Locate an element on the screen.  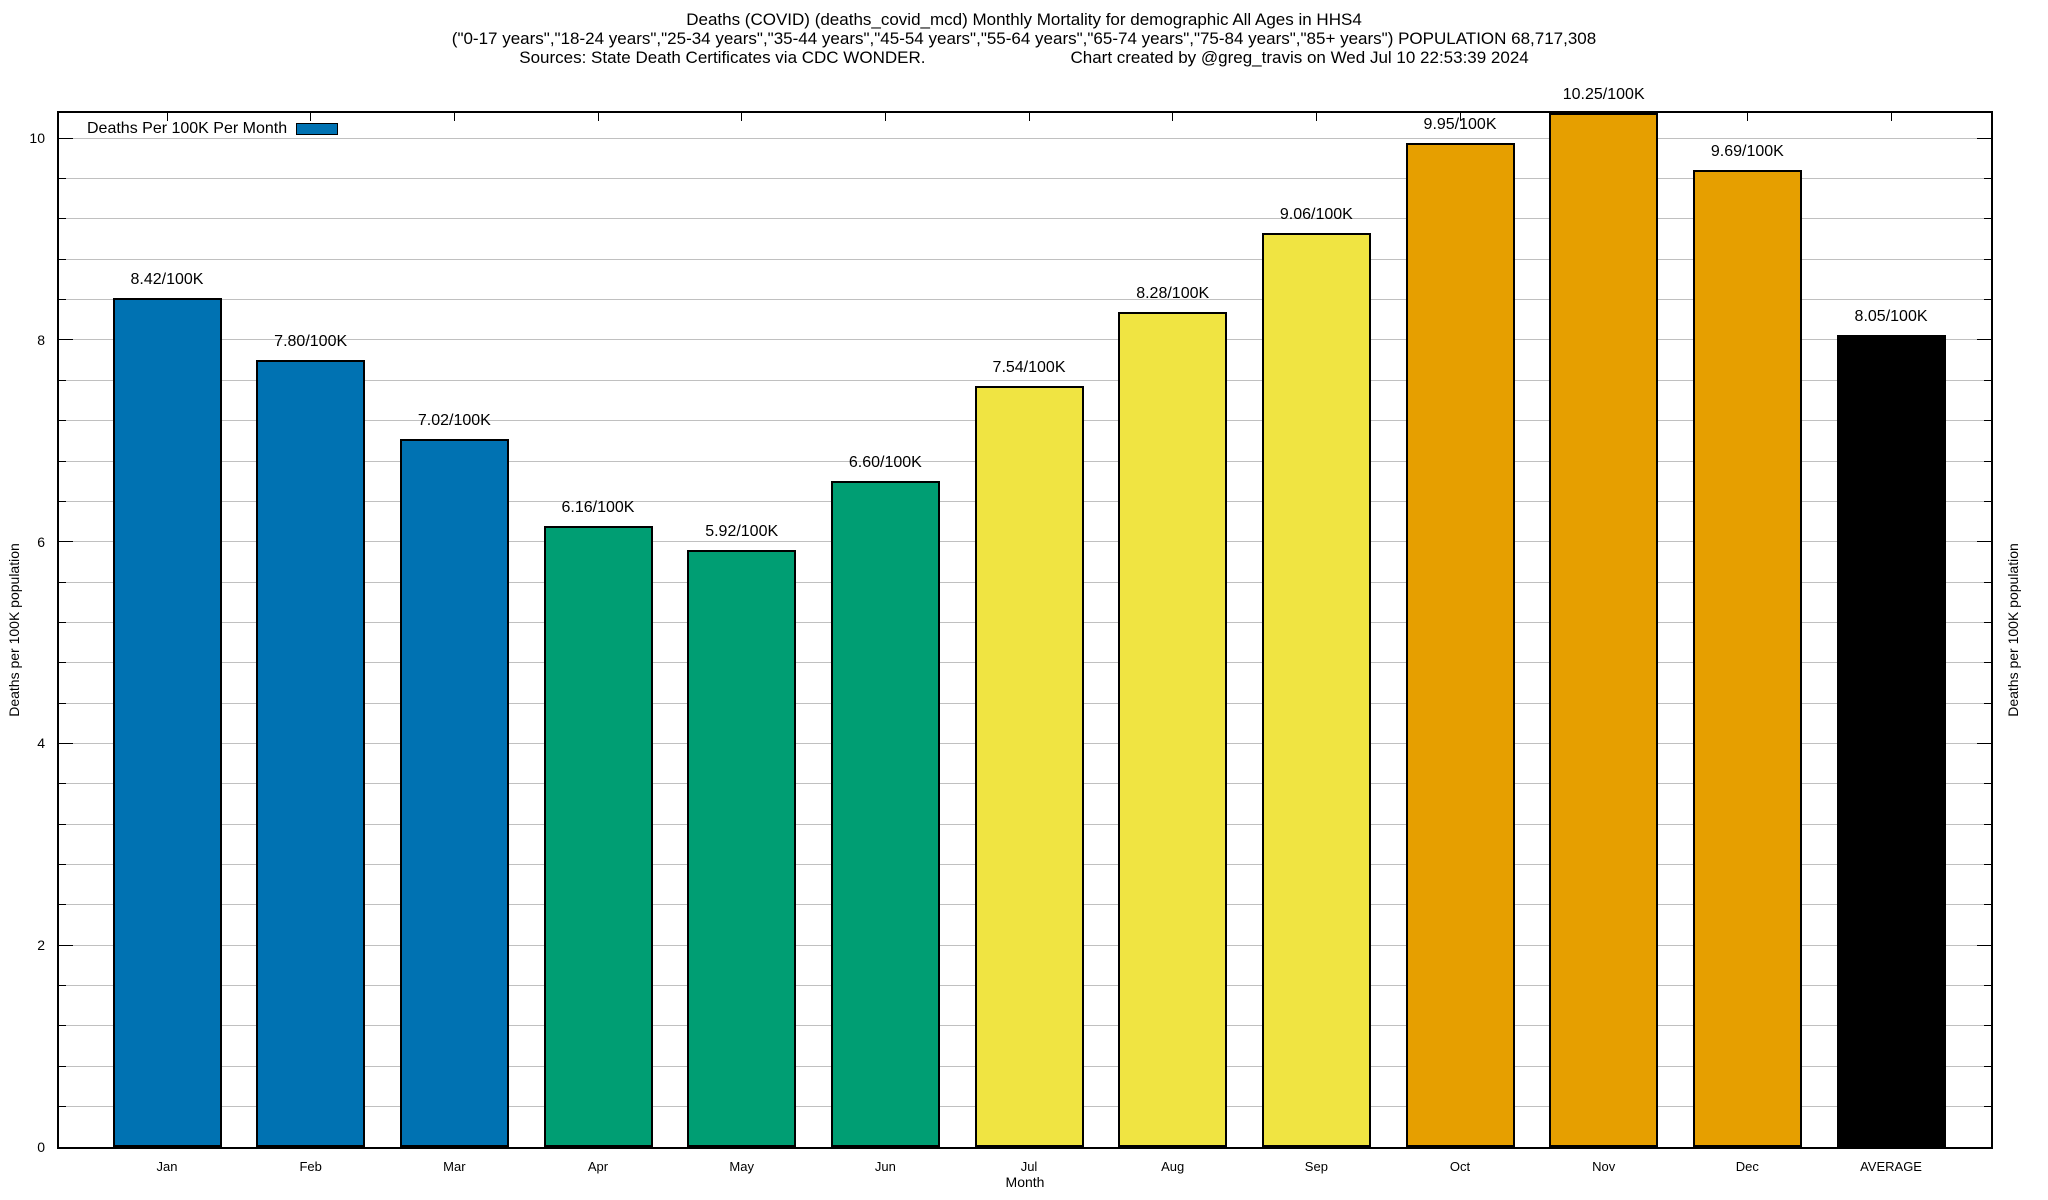
x-tick-label: Mar is located at coordinates (454, 1166).